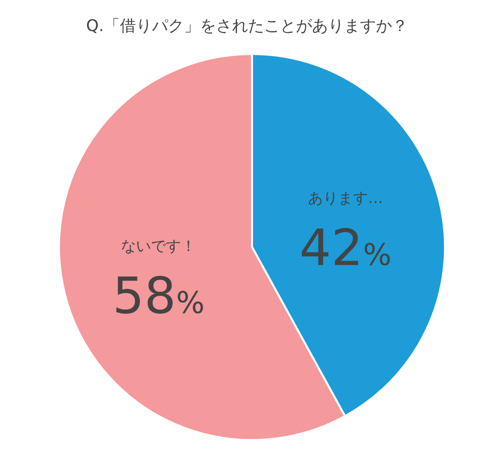 The image size is (494, 472). What do you see at coordinates (158, 246) in the screenshot?
I see `slice-label: ないです！` at bounding box center [158, 246].